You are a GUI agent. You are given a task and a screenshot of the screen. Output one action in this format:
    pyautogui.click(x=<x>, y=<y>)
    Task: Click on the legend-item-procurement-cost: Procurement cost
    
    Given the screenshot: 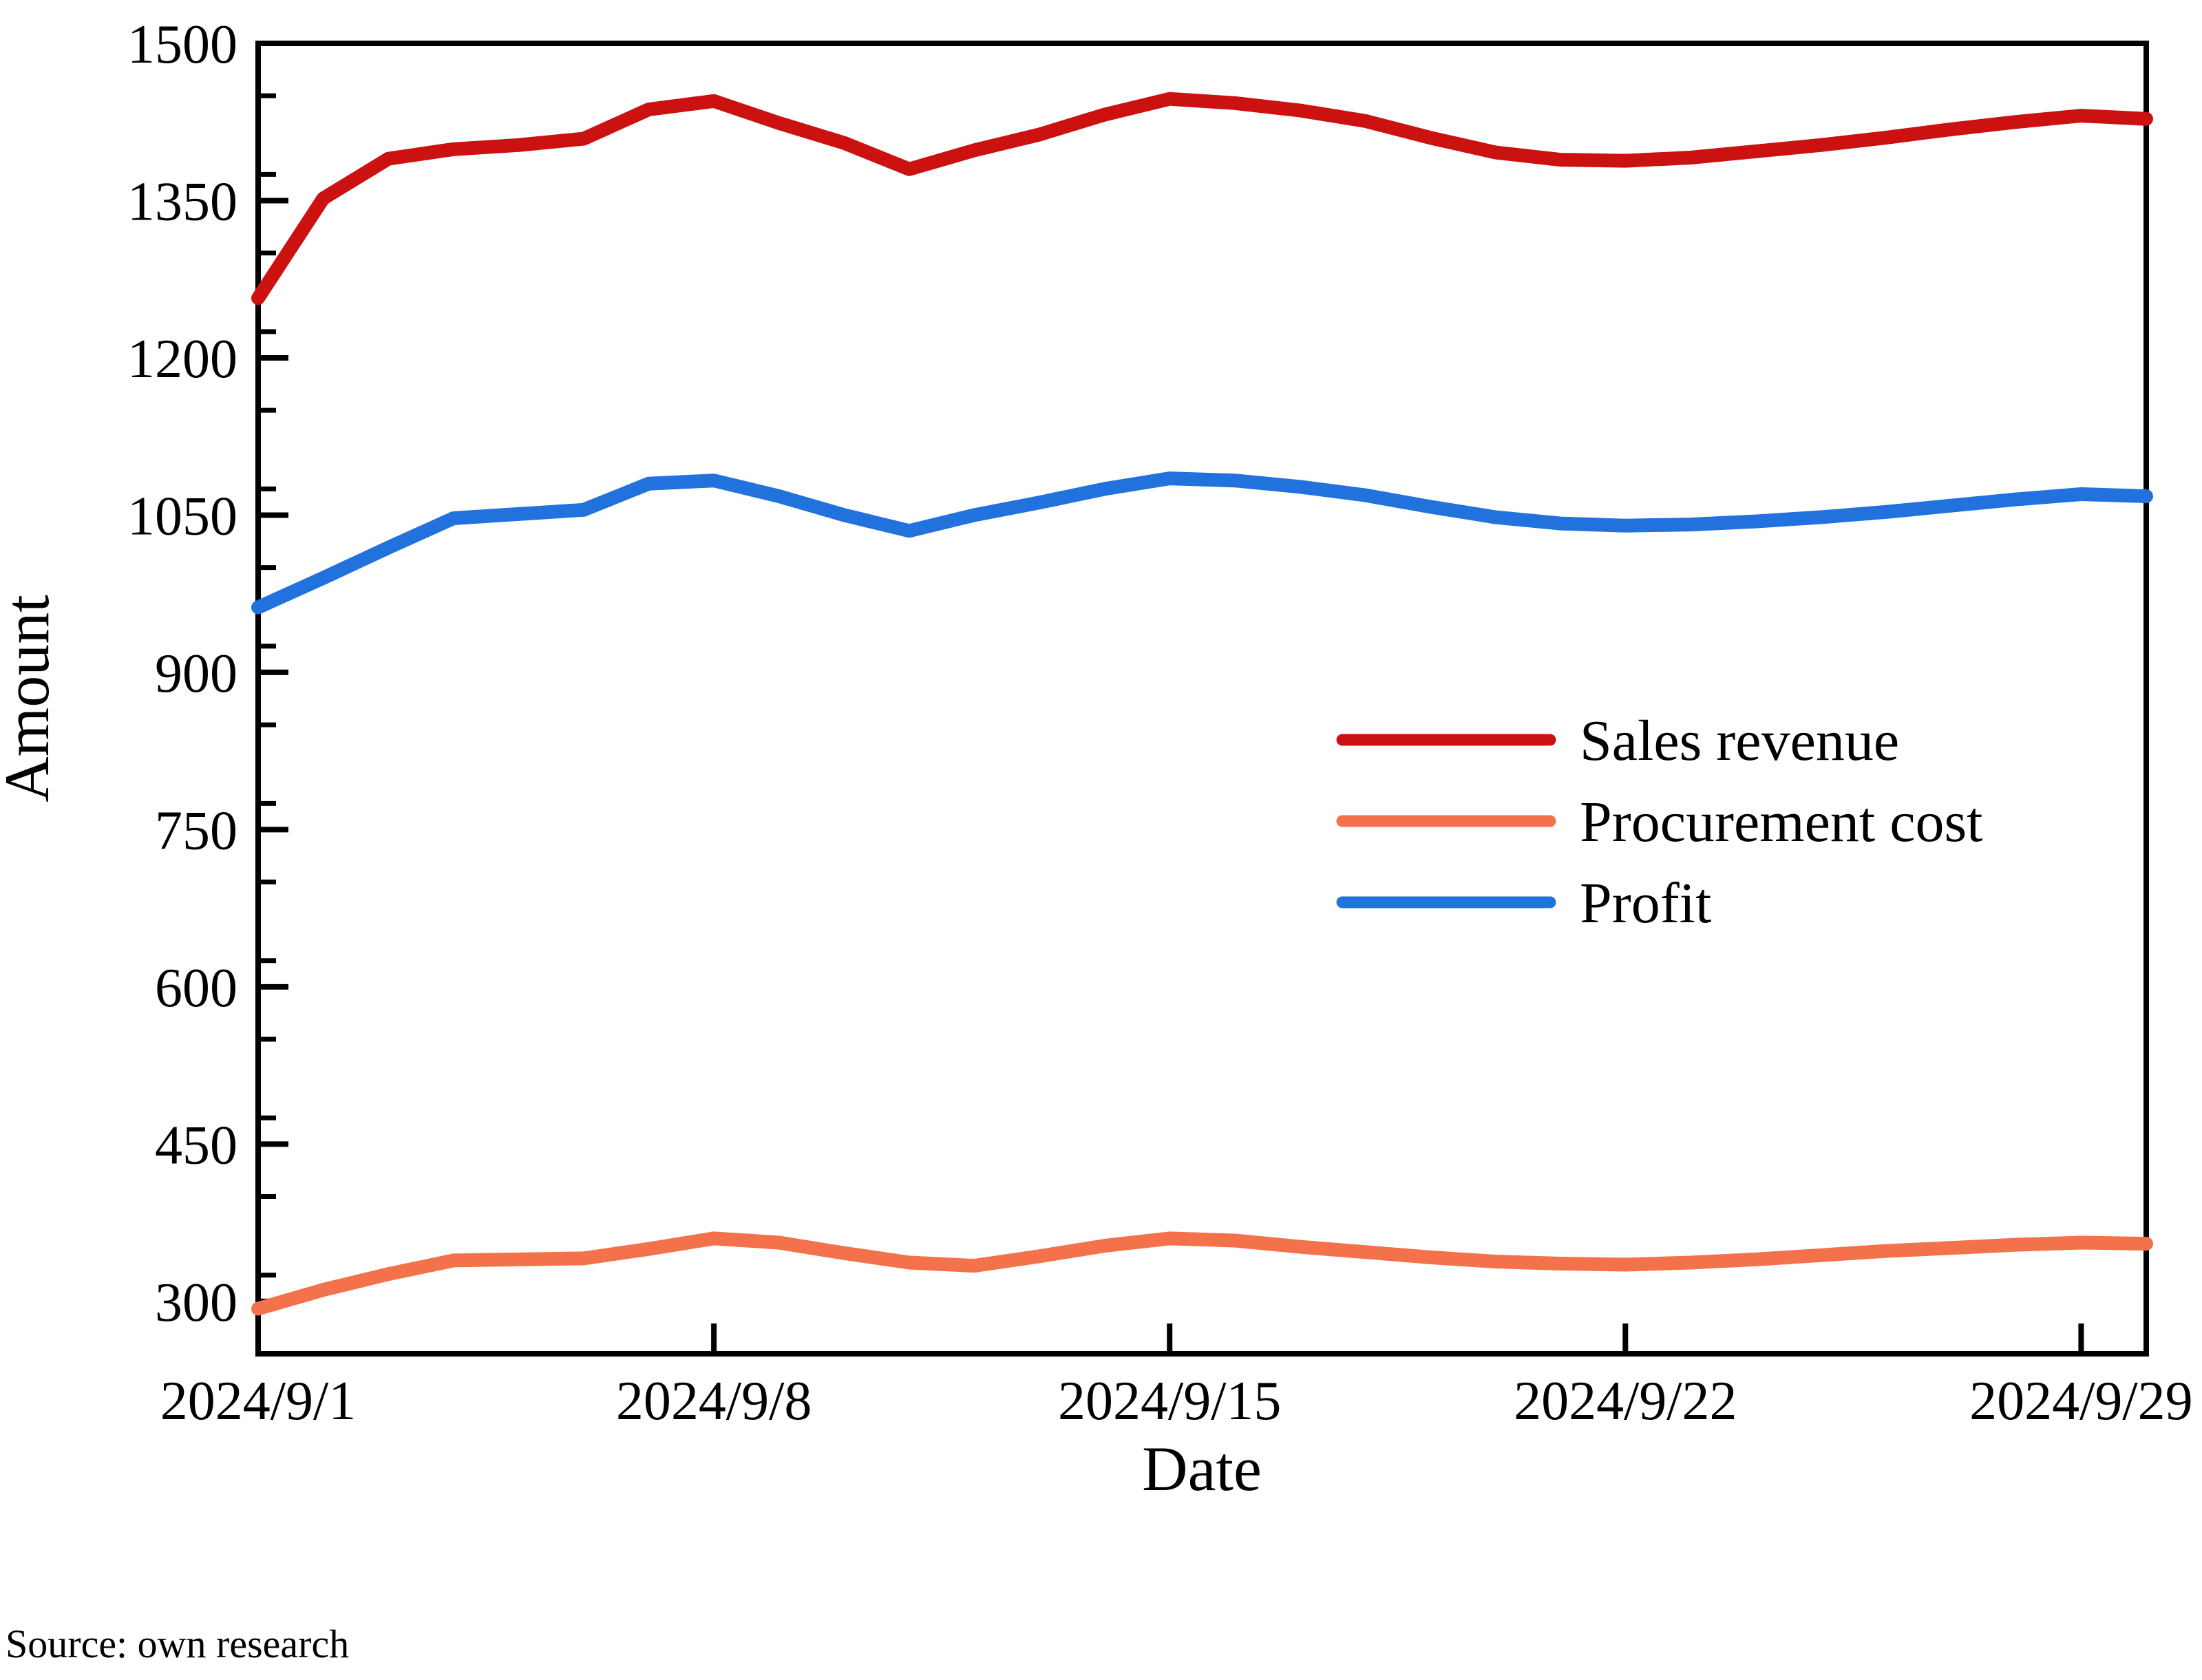 What is the action you would take?
    pyautogui.click(x=1659, y=822)
    